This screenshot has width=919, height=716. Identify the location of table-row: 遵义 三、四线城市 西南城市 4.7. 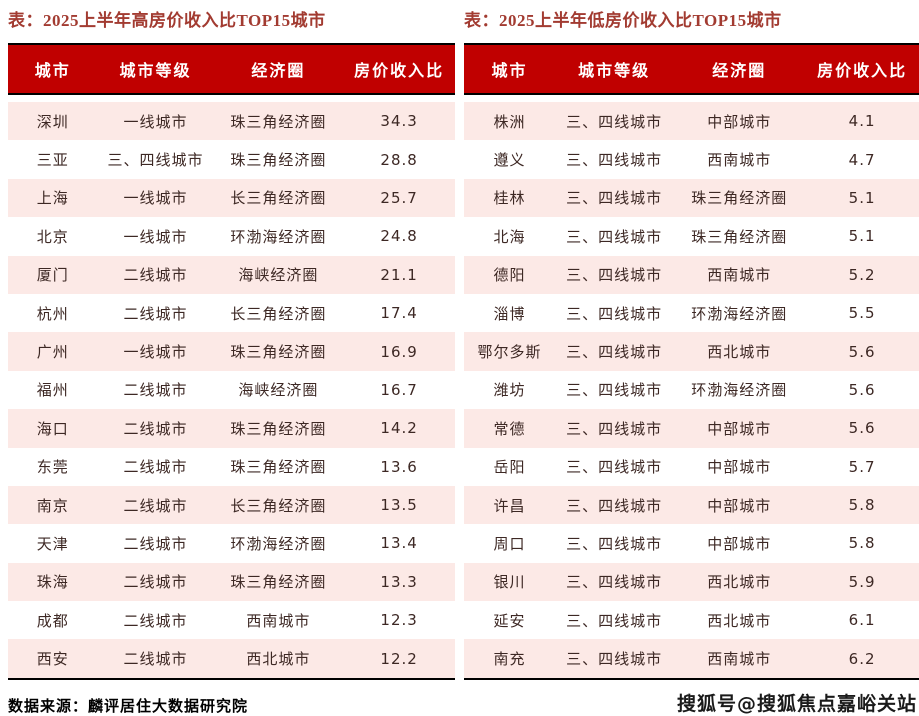
(691, 159).